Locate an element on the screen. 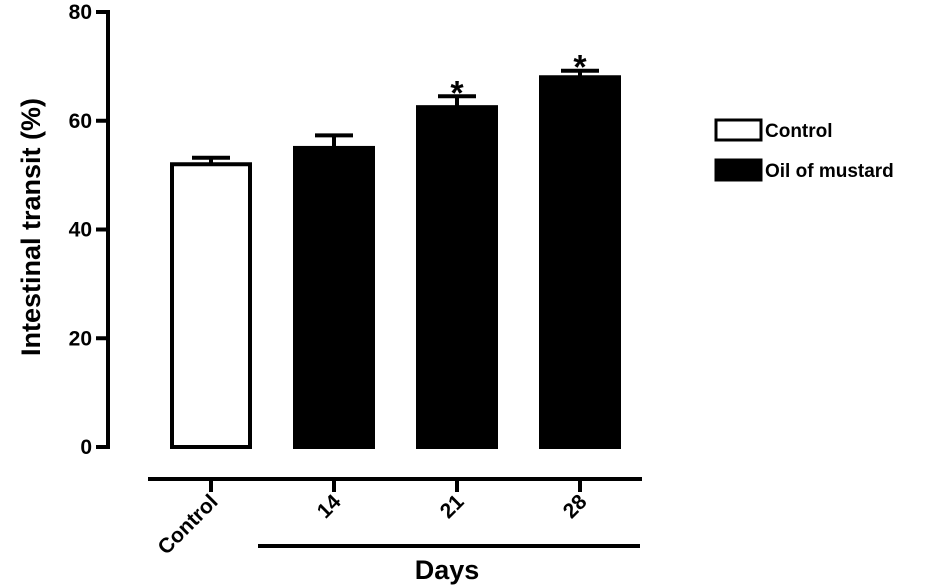 The image size is (927, 587). legend: Control Oil of mustard is located at coordinates (804, 150).